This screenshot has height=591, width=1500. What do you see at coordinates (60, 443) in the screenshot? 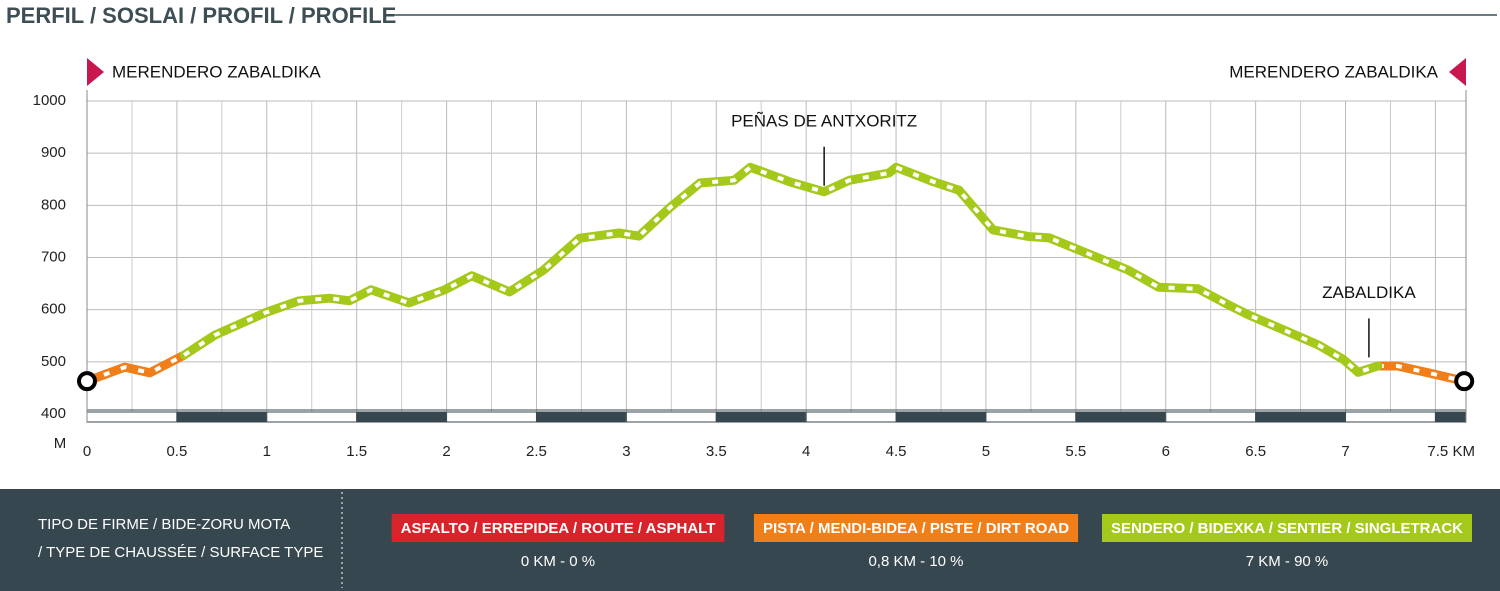
I see `y-axis-unit: M` at bounding box center [60, 443].